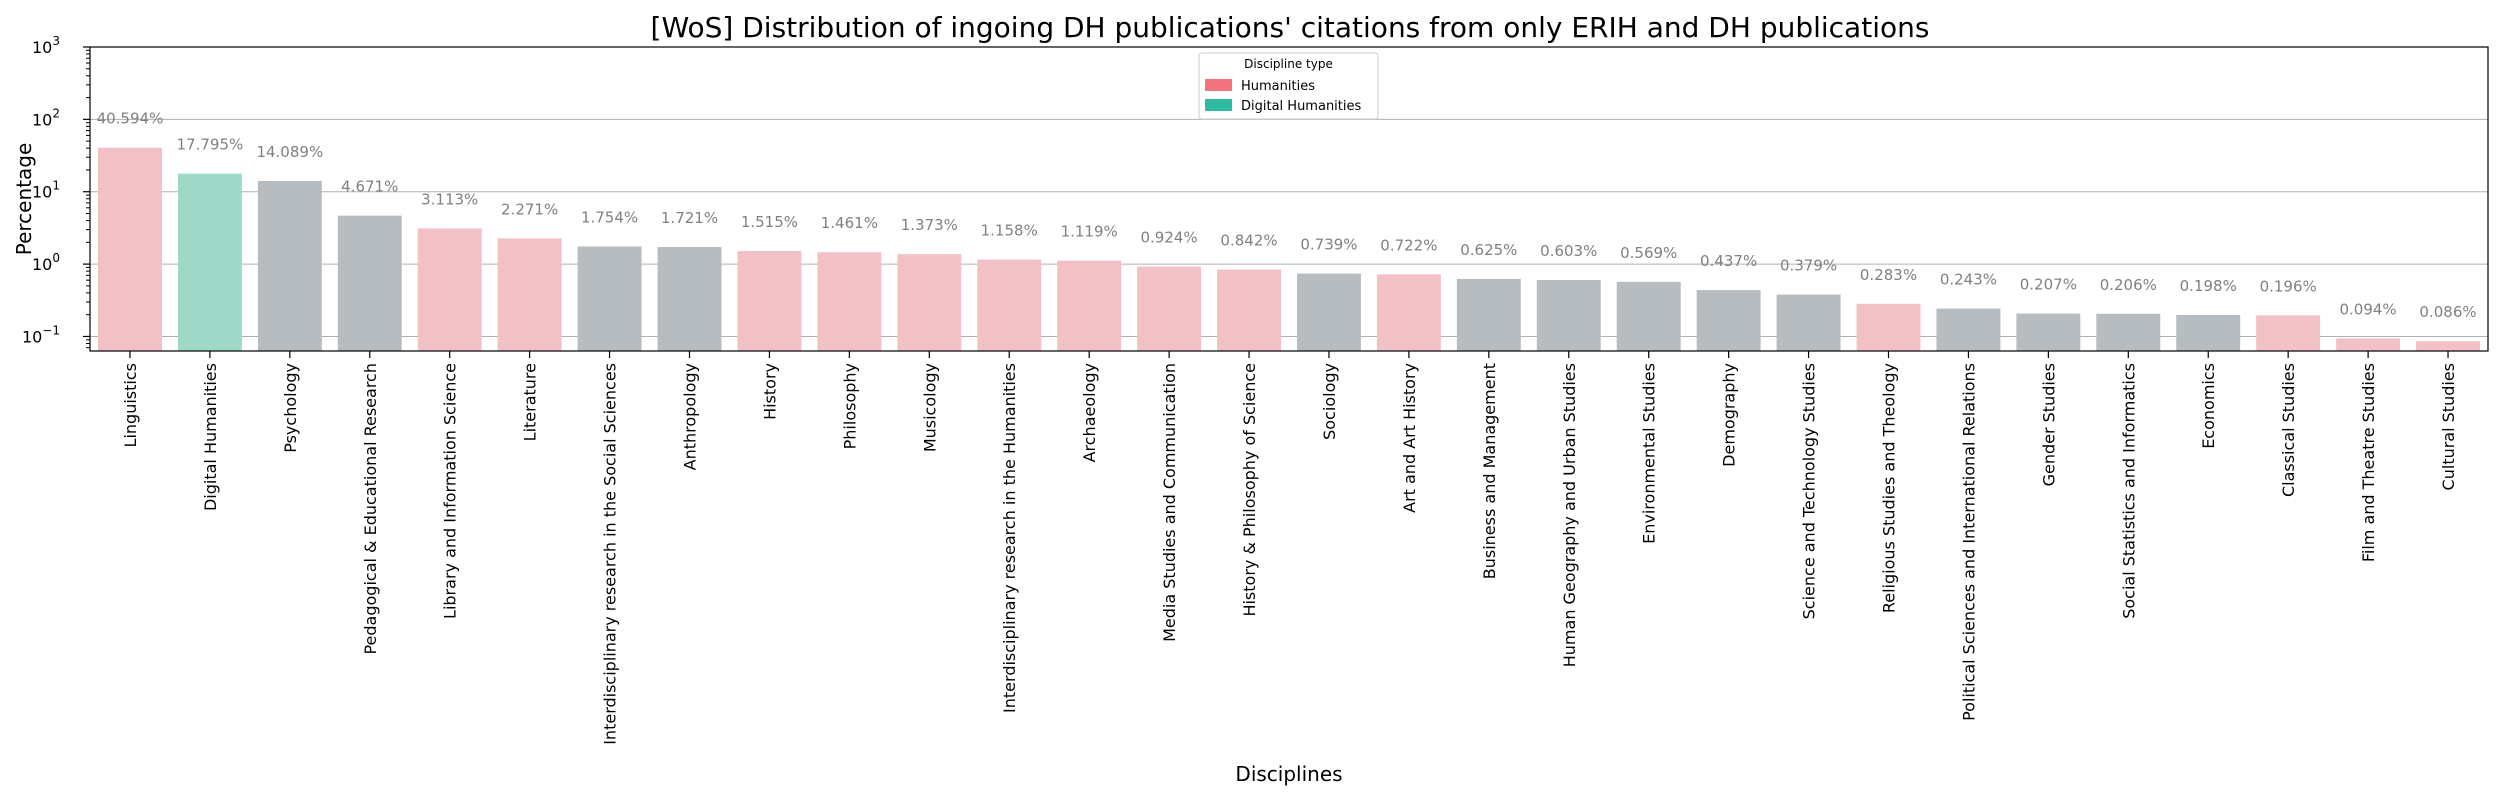 This screenshot has height=800, width=2500. What do you see at coordinates (1728, 261) in the screenshot?
I see `bar-value-label: 0.437%` at bounding box center [1728, 261].